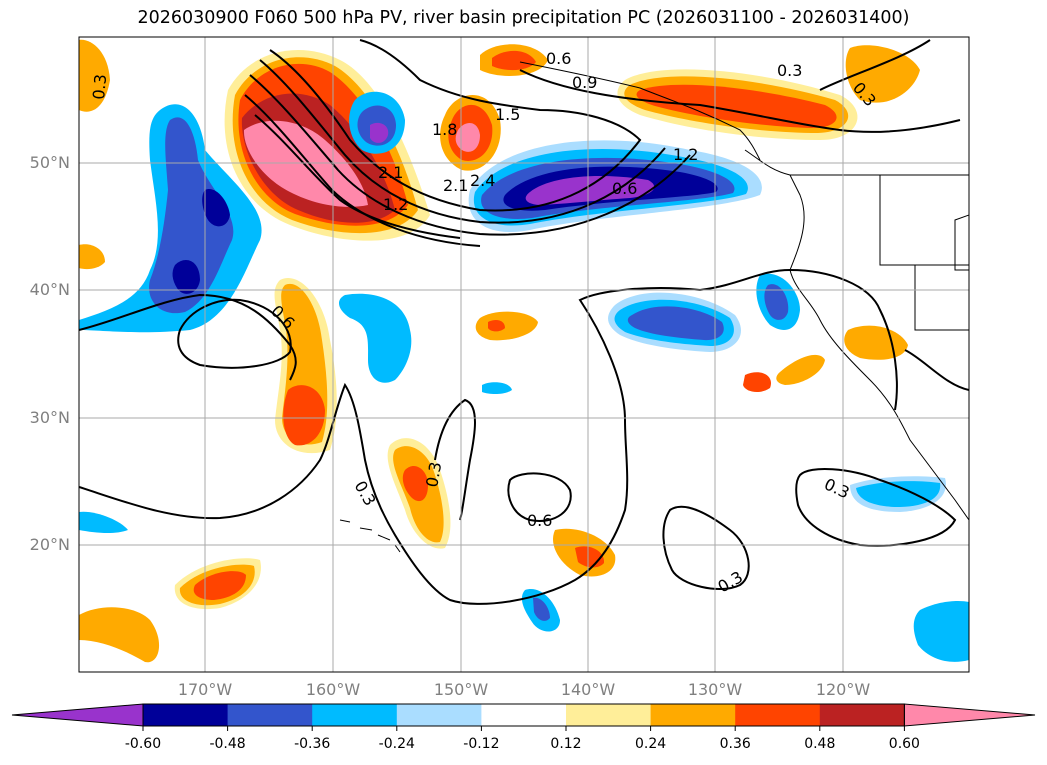 This screenshot has height=765, width=1047. I want to click on longitude-label: 120°W, so click(843, 689).